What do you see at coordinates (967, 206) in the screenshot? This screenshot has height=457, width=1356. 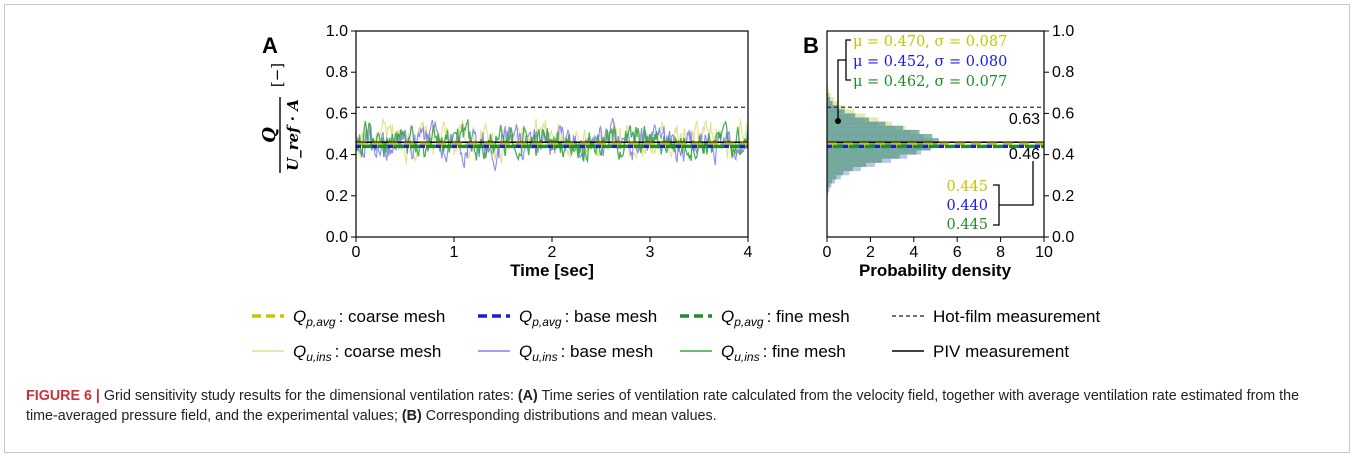 I see `avg-label-base: 0.440` at bounding box center [967, 206].